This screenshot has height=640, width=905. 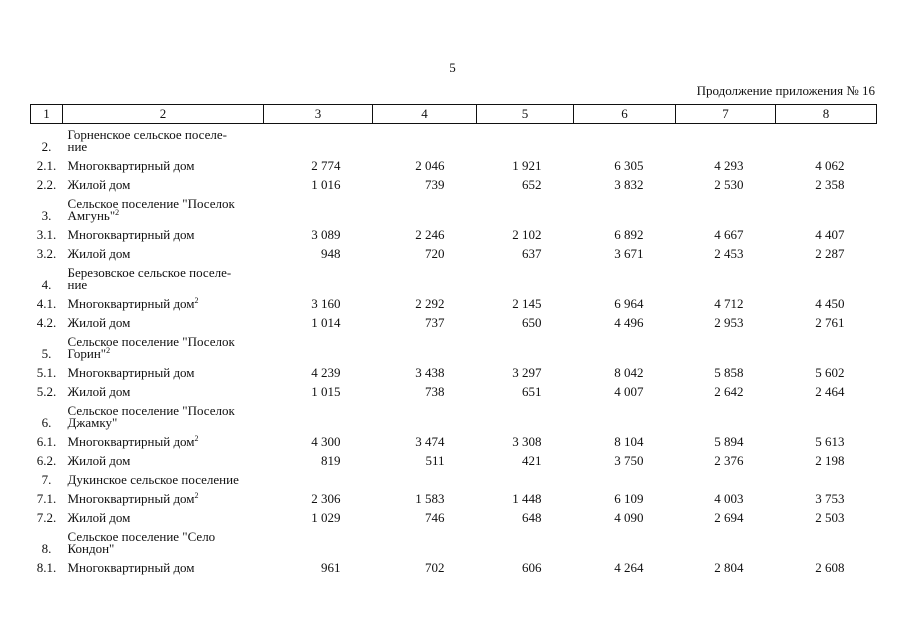 What do you see at coordinates (532, 567) in the screenshot?
I see `value-cell: 606` at bounding box center [532, 567].